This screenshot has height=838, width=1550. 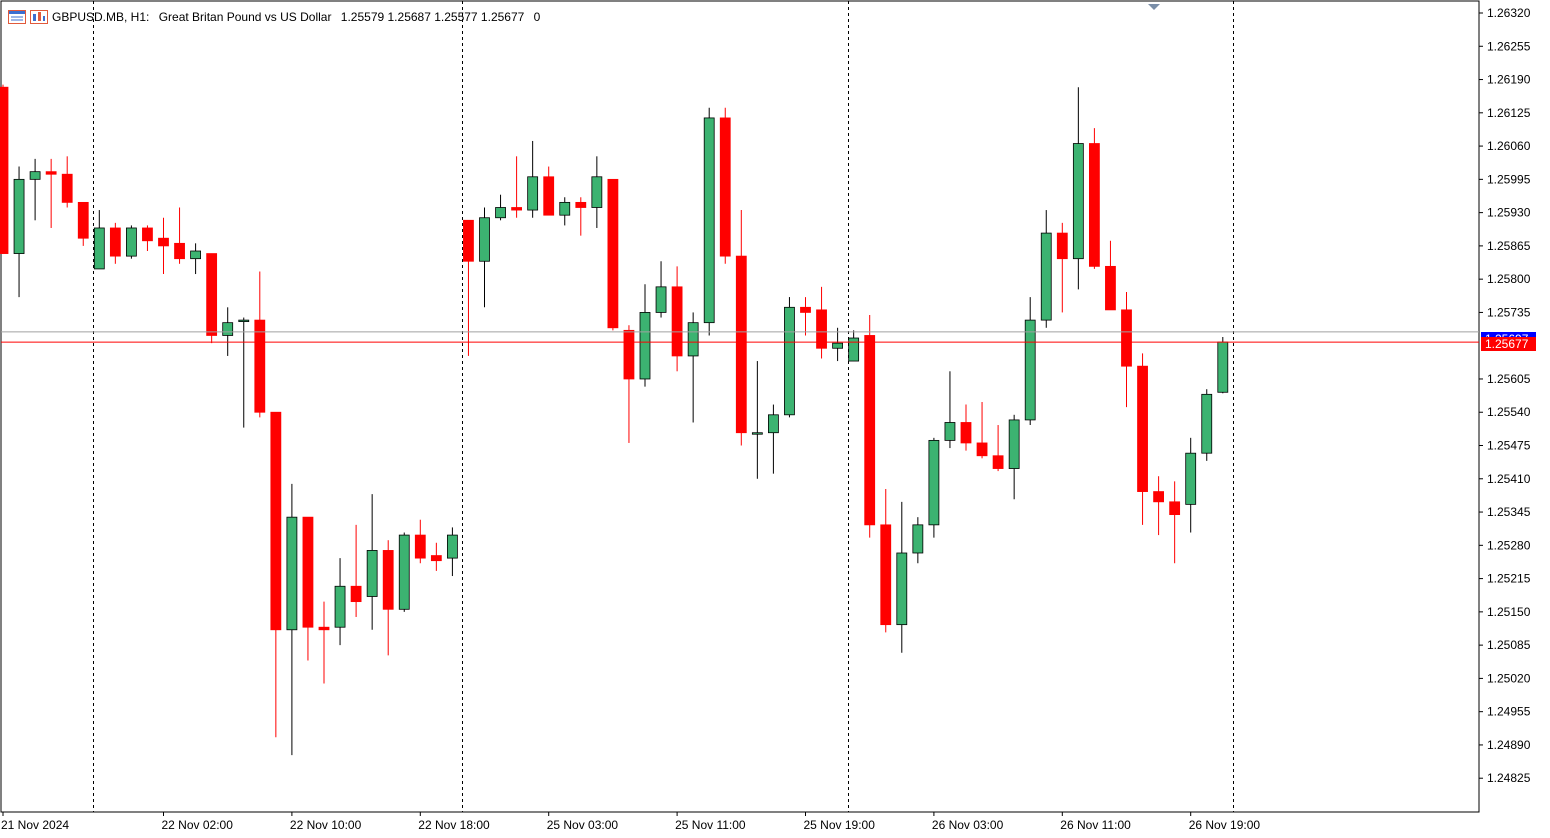 I want to click on x-tick-label: 25 Nov 19:00, so click(x=840, y=825).